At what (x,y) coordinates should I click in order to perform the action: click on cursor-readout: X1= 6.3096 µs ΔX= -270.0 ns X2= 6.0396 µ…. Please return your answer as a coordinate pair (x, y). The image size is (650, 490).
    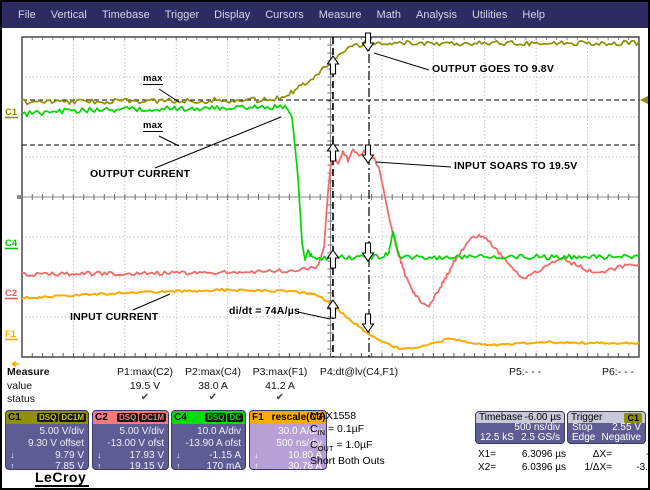
    Looking at the image, I should click on (564, 461).